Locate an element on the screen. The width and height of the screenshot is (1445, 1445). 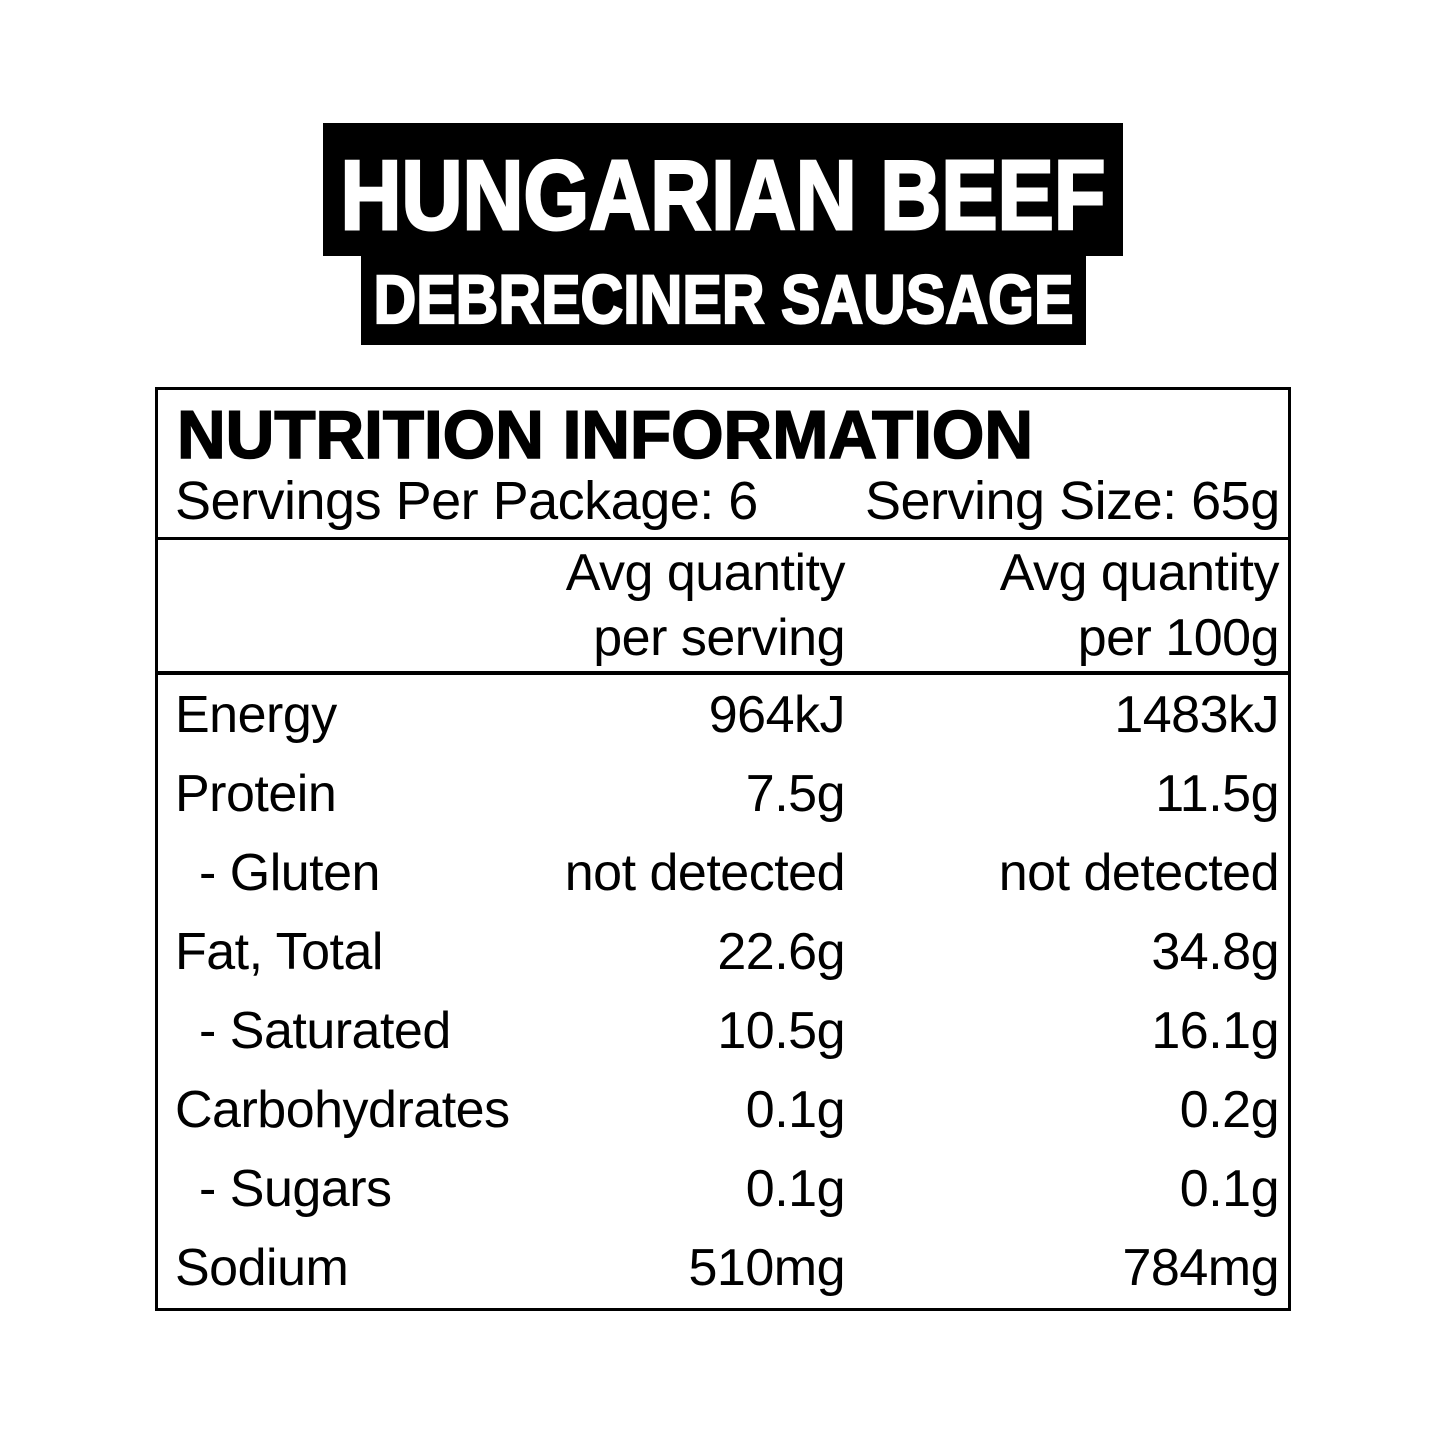
col-header-per-serving-line1: Avg quantity is located at coordinates (705, 572).